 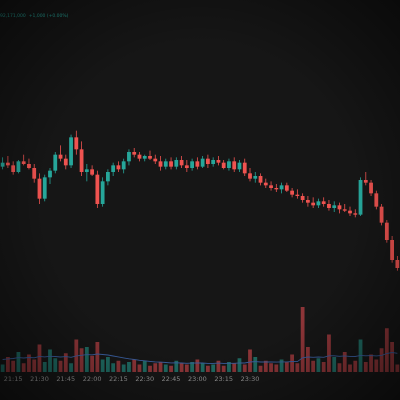 I want to click on time-tick-label: 21:15, so click(x=13, y=379).